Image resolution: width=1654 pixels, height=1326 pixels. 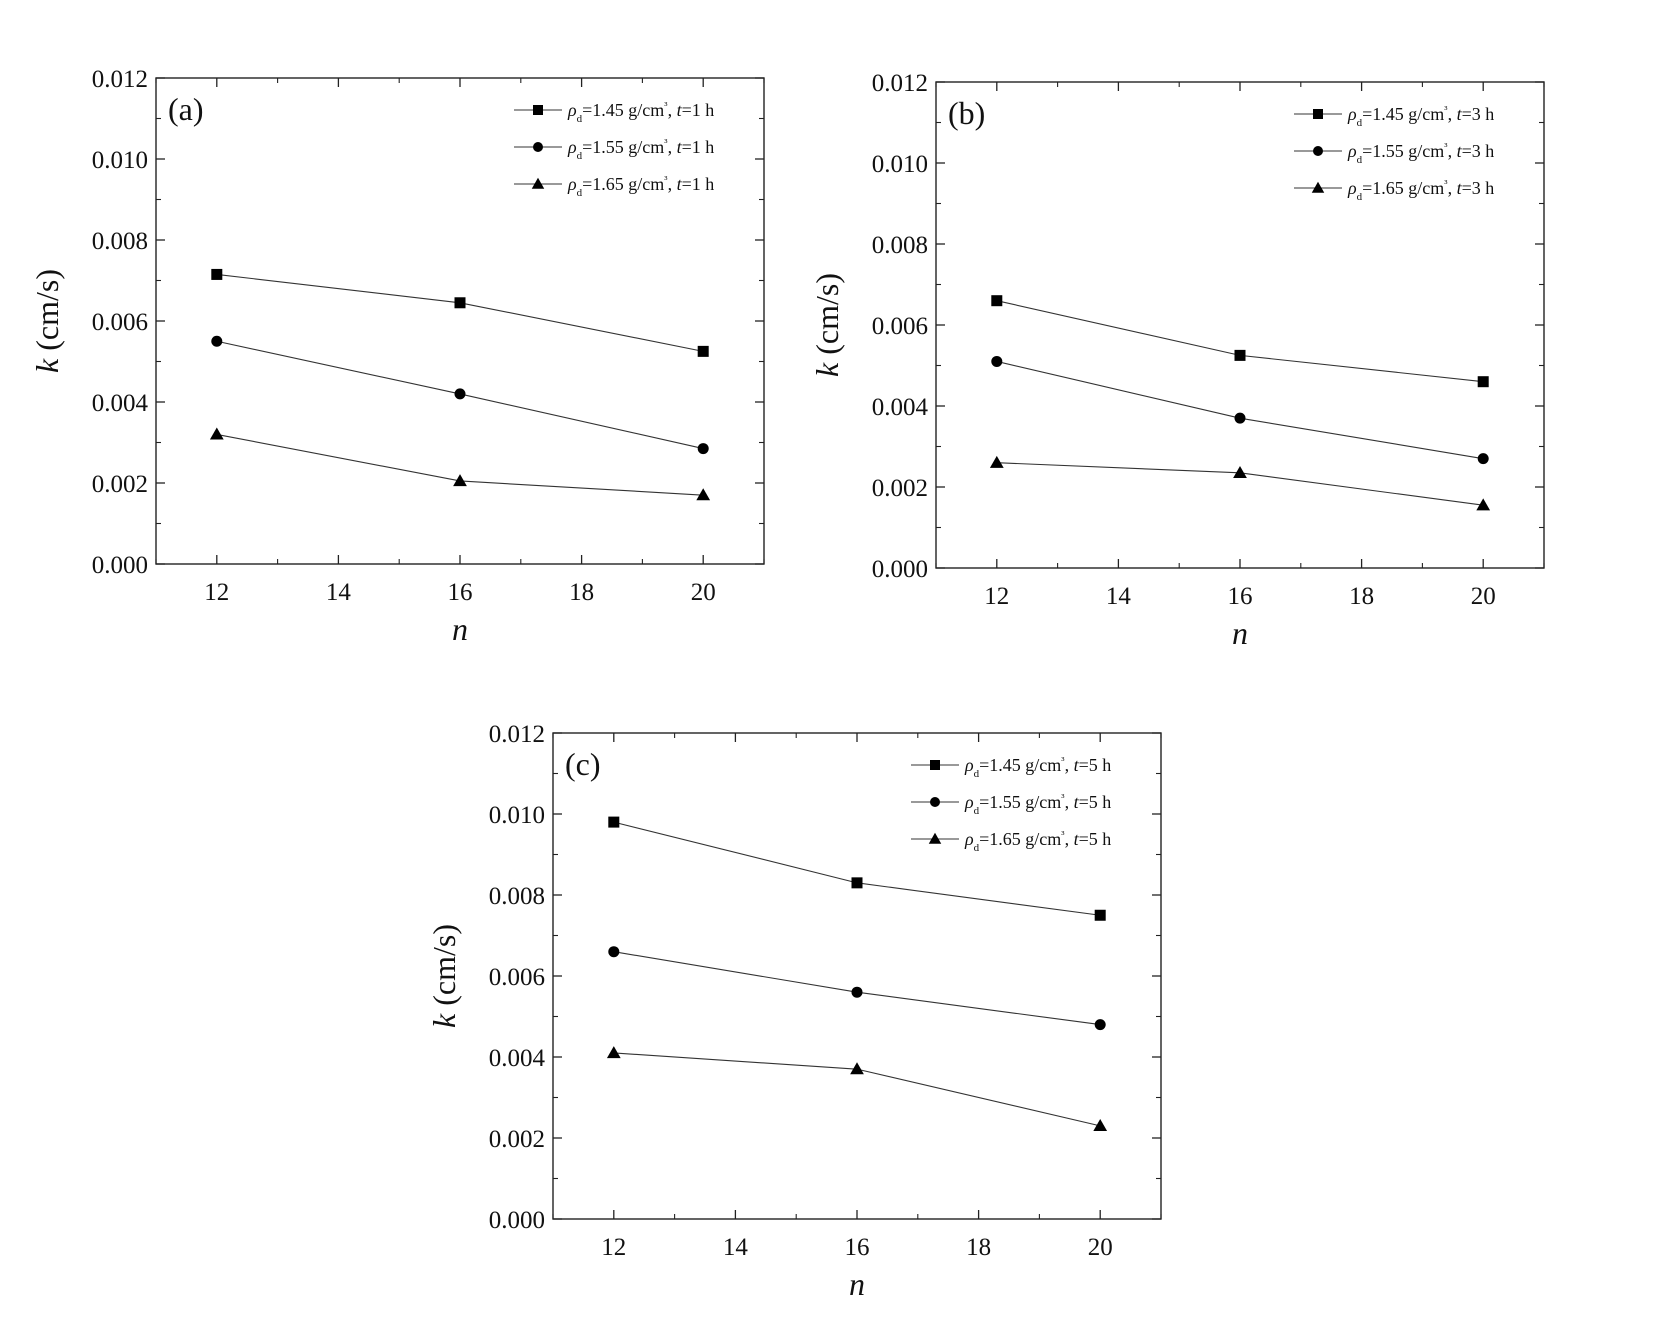 What do you see at coordinates (640, 186) in the screenshot?
I see `legend-label-3: ρd=1.65 g/cm³, t=1 h` at bounding box center [640, 186].